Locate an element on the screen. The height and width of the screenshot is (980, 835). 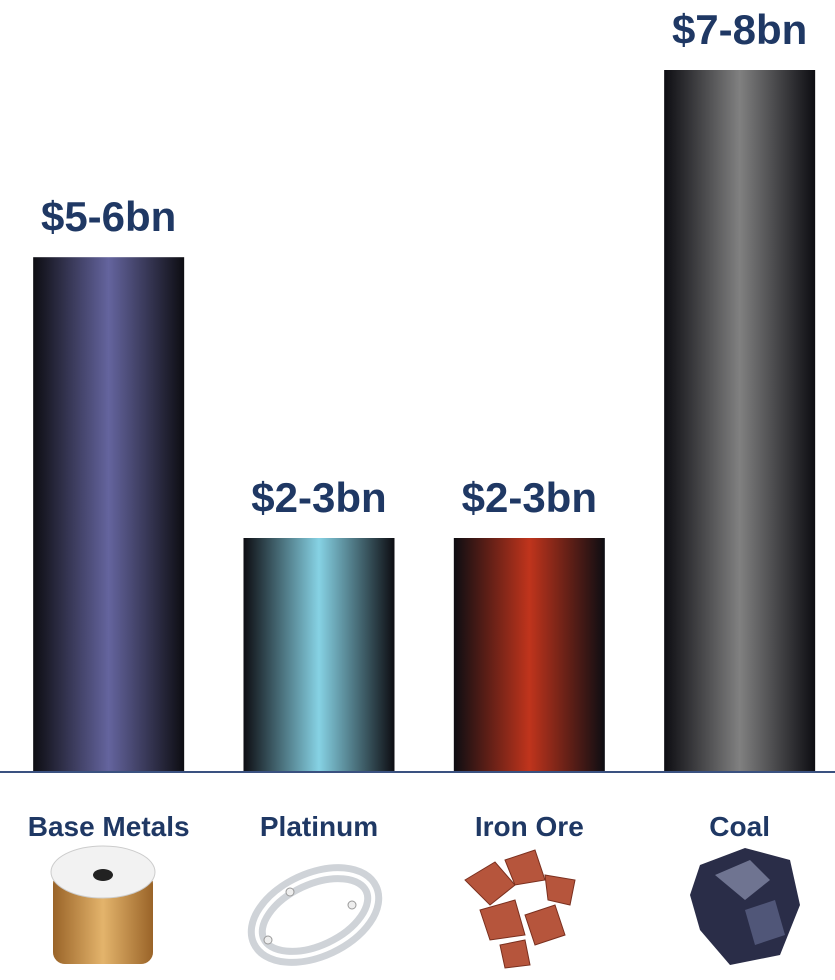
value-label: $5-6bn is located at coordinates (108, 216).